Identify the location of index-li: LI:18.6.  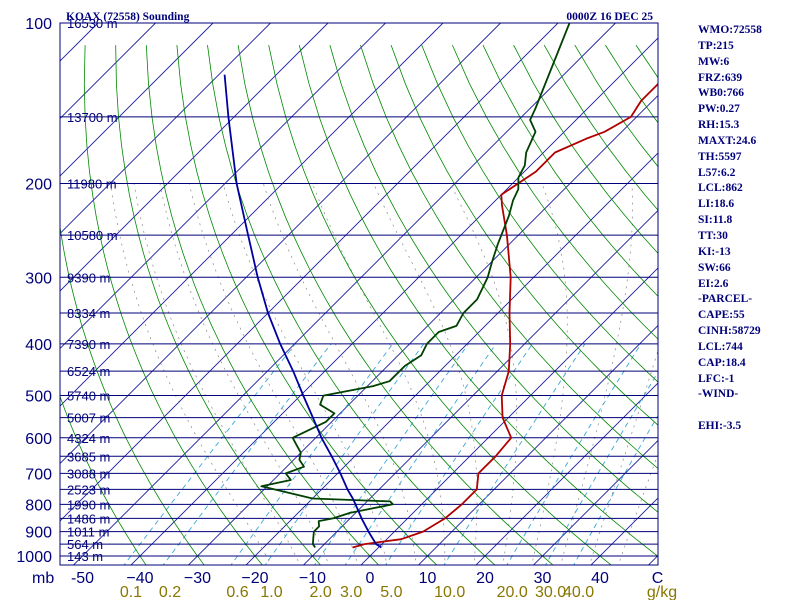
(716, 204).